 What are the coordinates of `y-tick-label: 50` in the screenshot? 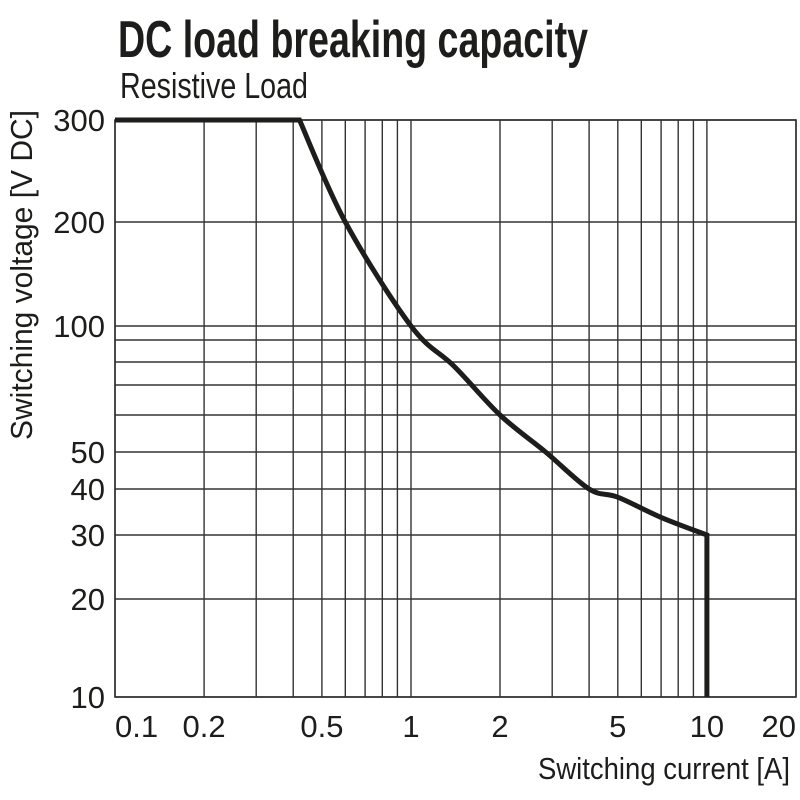 It's located at (88, 452).